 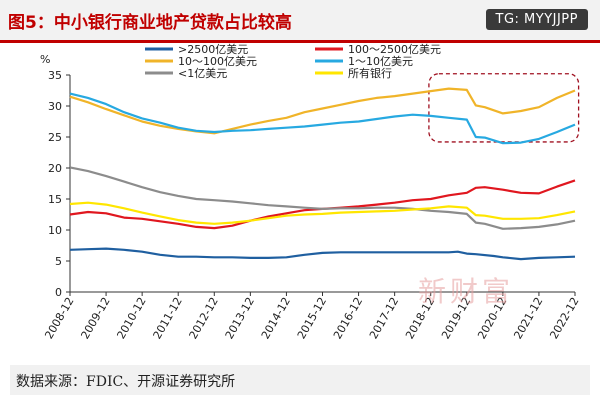 I want to click on x-tick-label: 2017-12, so click(x=384, y=318).